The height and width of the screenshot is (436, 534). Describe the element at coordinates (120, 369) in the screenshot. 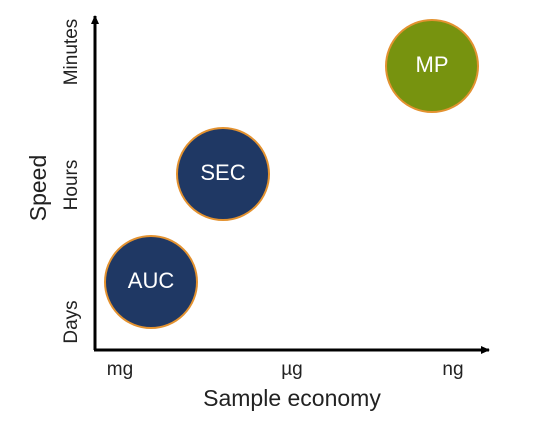

I see `x-tick-label: mg` at that location.